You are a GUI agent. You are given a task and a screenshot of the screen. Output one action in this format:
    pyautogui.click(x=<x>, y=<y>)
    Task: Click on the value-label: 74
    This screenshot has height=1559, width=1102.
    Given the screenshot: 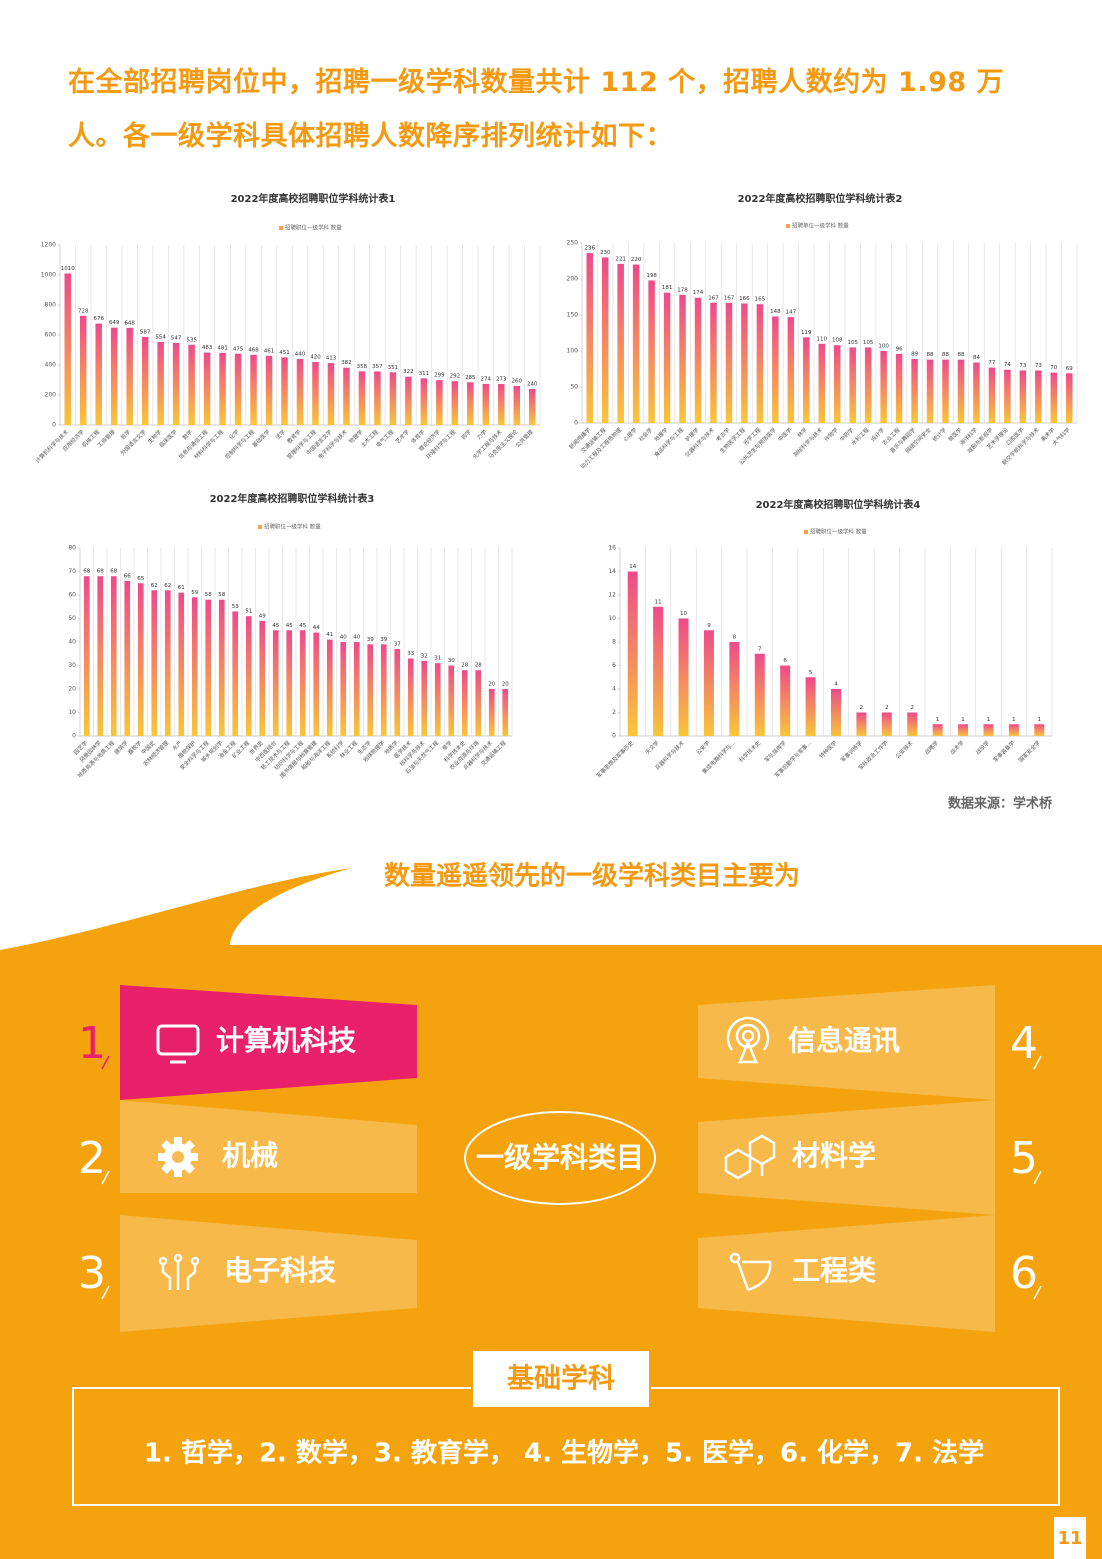 What is the action you would take?
    pyautogui.click(x=1007, y=365)
    